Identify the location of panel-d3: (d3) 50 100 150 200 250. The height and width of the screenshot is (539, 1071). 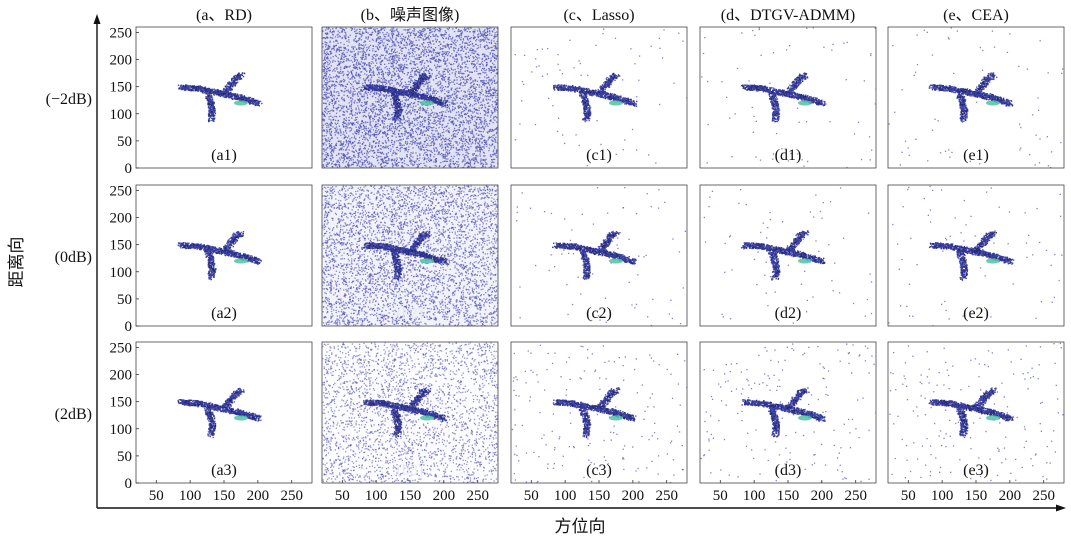
(788, 422).